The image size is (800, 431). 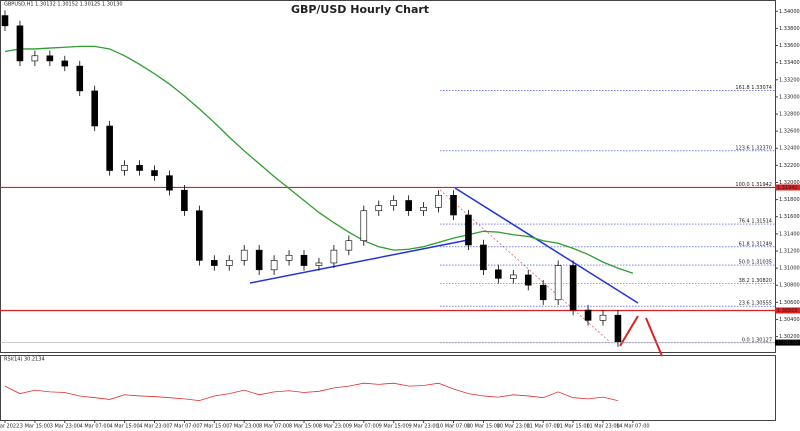 What do you see at coordinates (24, 360) in the screenshot?
I see `rsi-label: RSI(14) 30.2134` at bounding box center [24, 360].